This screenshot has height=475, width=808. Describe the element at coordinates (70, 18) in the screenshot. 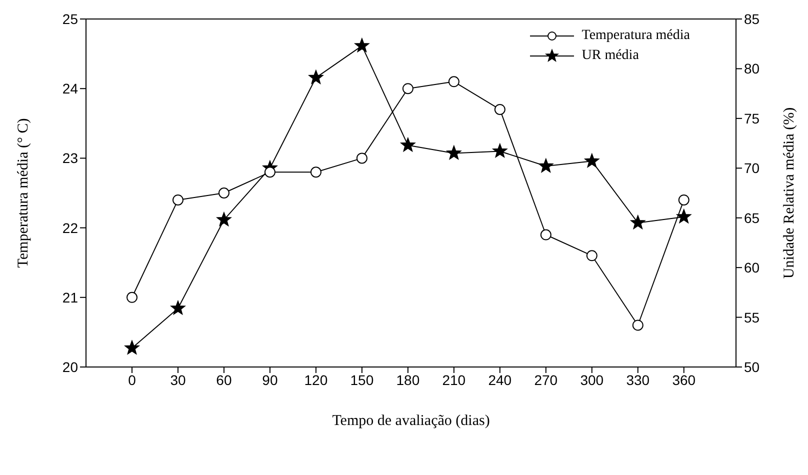

I see `y-tick-label: 25` at that location.